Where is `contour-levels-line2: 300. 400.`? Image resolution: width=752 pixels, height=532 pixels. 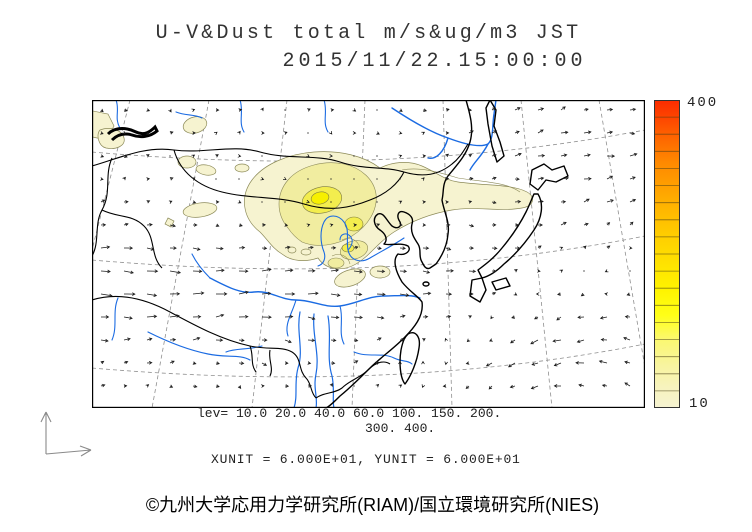 contour-levels-line2: 300. 400. is located at coordinates (400, 428).